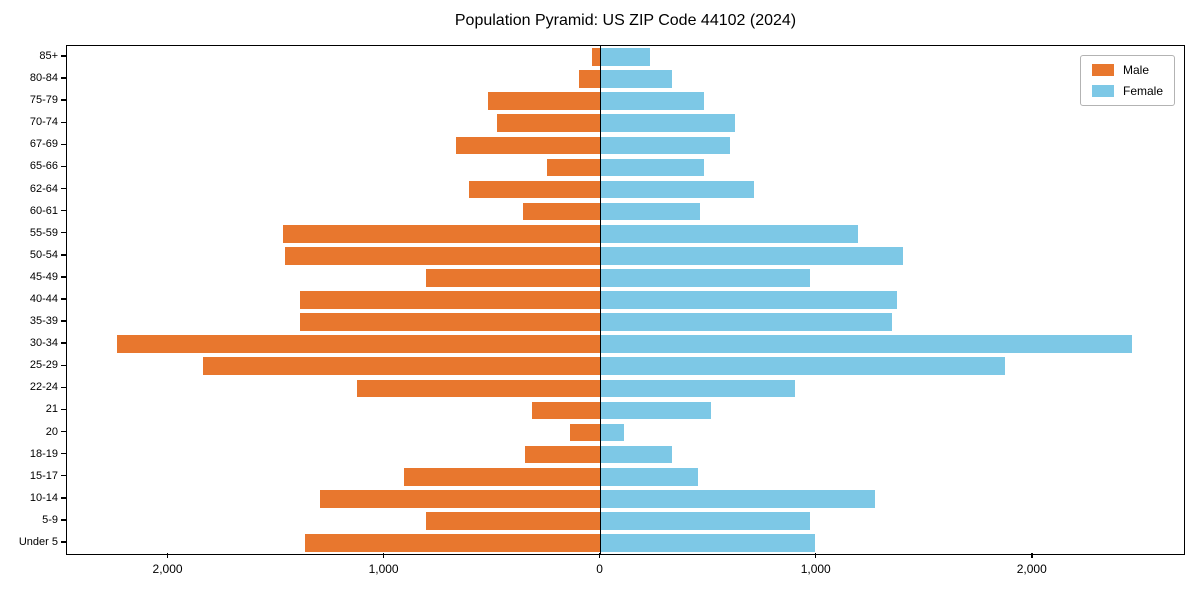 This screenshot has height=600, width=1200. What do you see at coordinates (43, 122) in the screenshot?
I see `y-axis-tick-label: 70-74` at bounding box center [43, 122].